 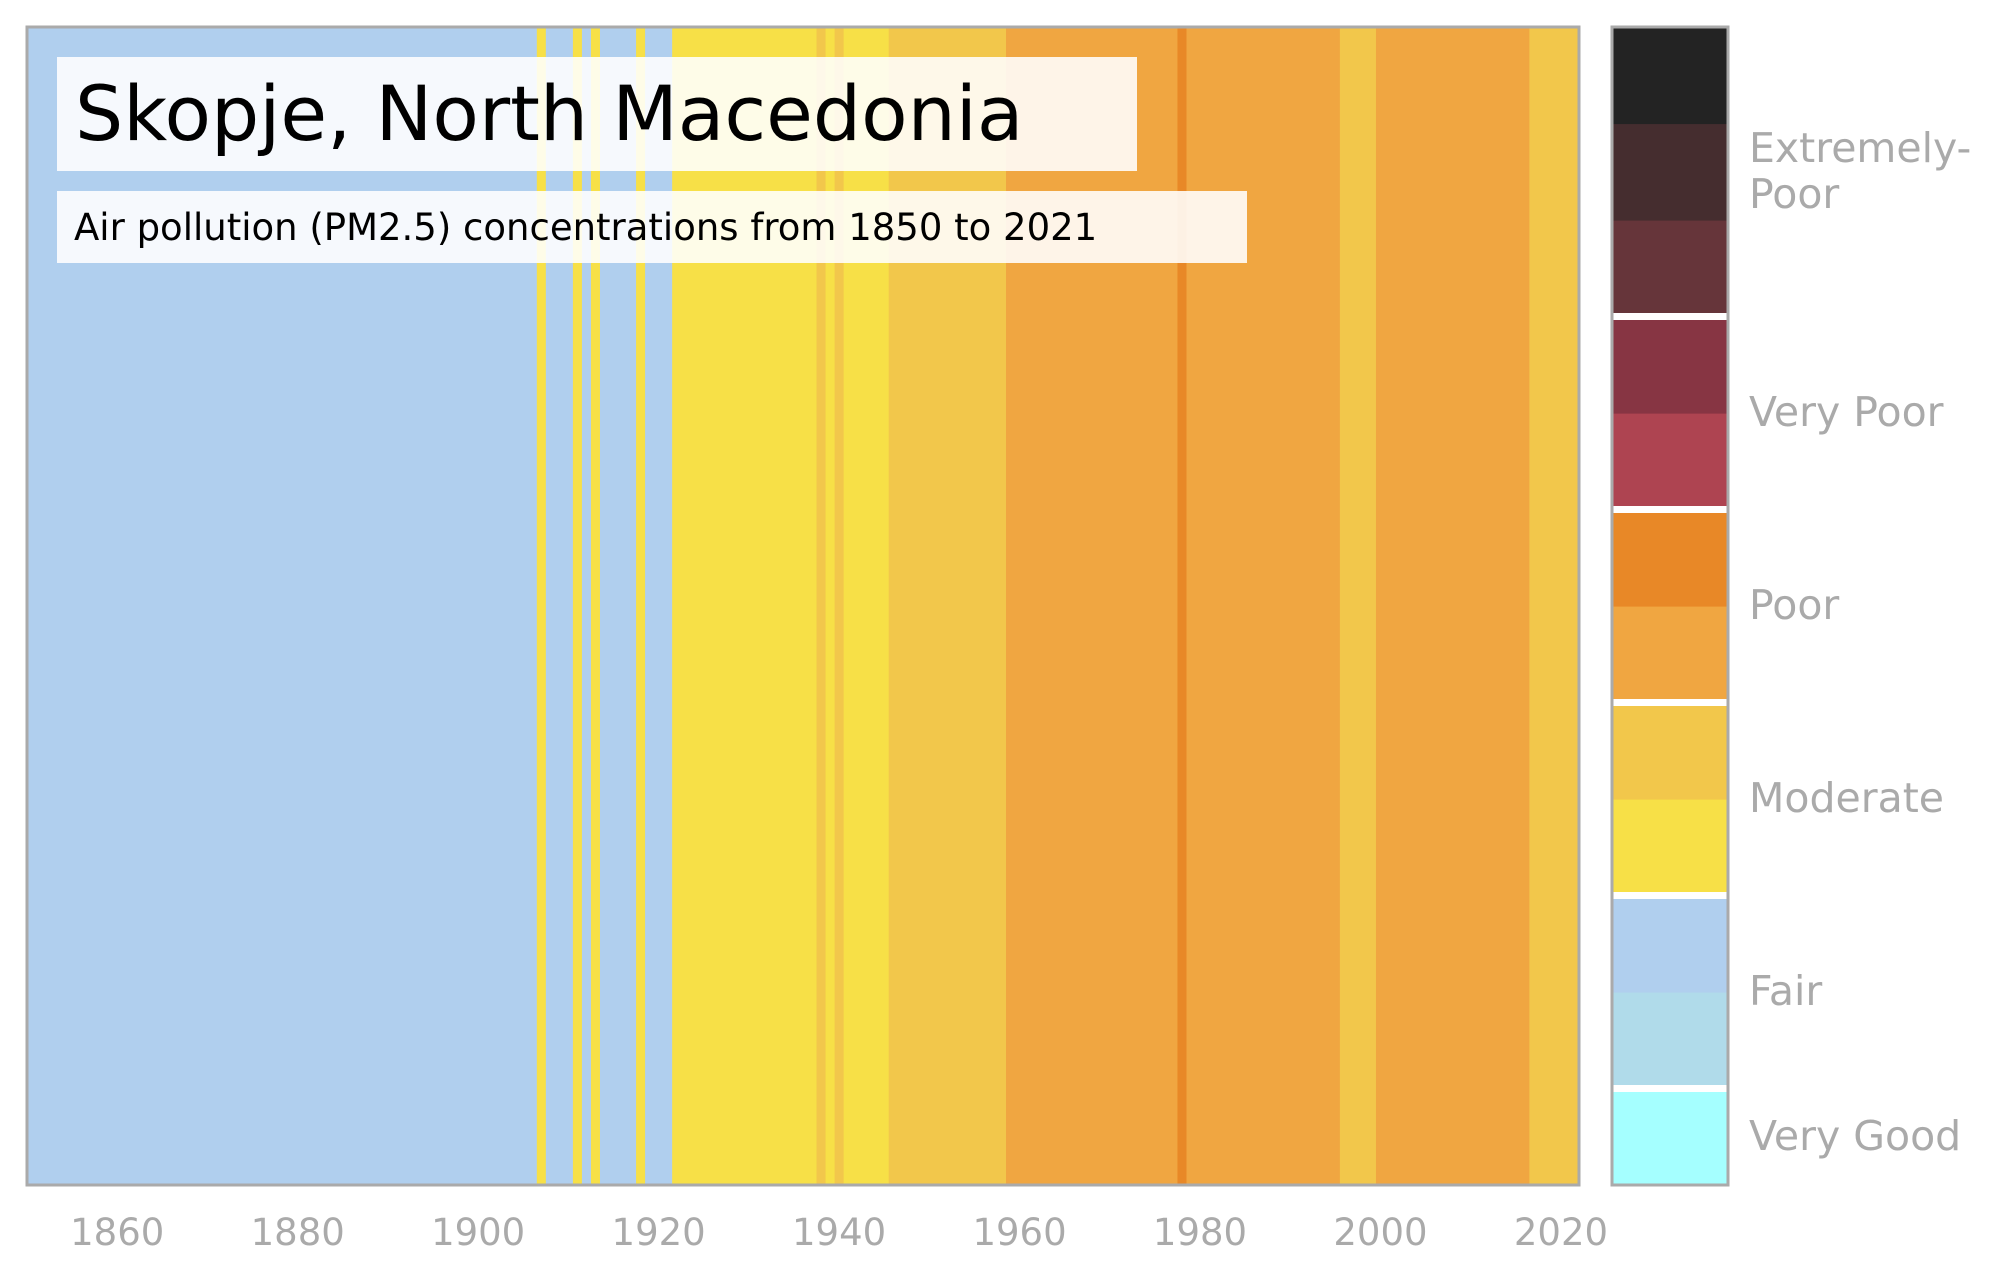 What do you see at coordinates (549, 113) in the screenshot?
I see `chart-title: Skopje, North Macedonia` at bounding box center [549, 113].